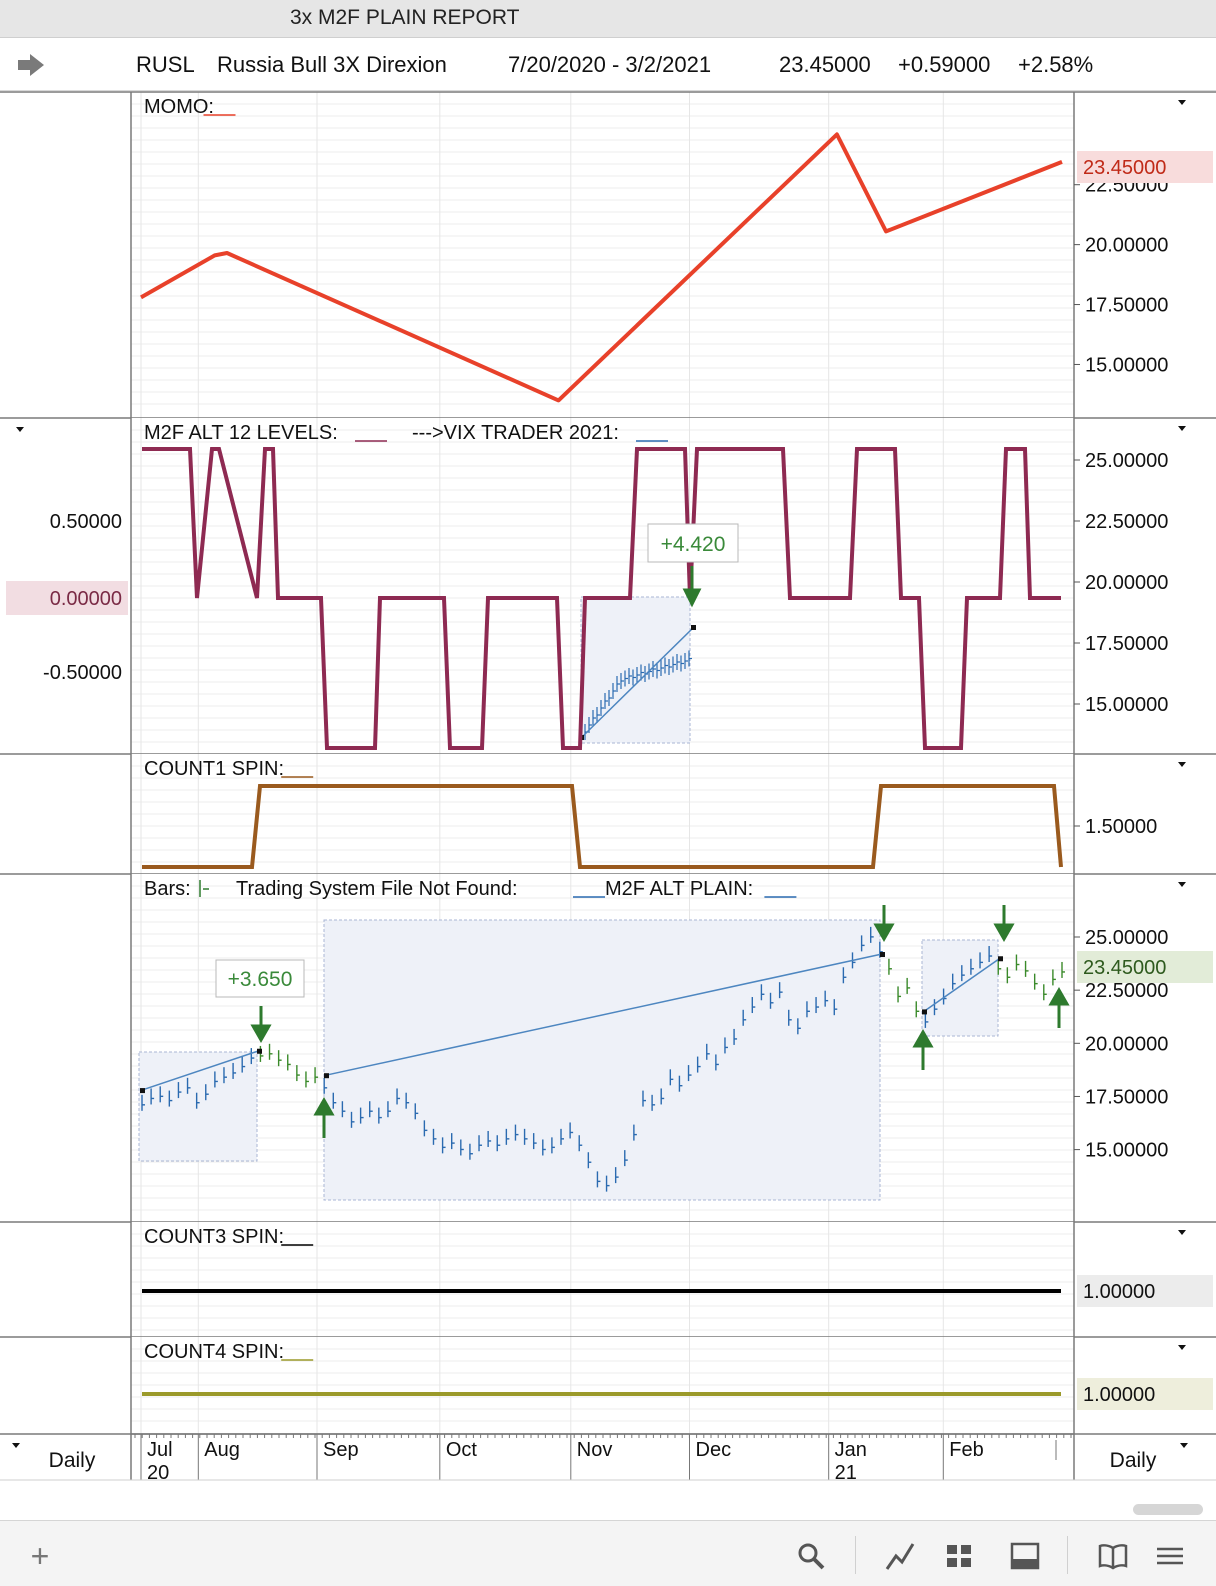 Image resolution: width=1216 pixels, height=1586 pixels. What do you see at coordinates (1126, 365) in the screenshot?
I see `momo-axis-tick-label: 15.00000` at bounding box center [1126, 365].